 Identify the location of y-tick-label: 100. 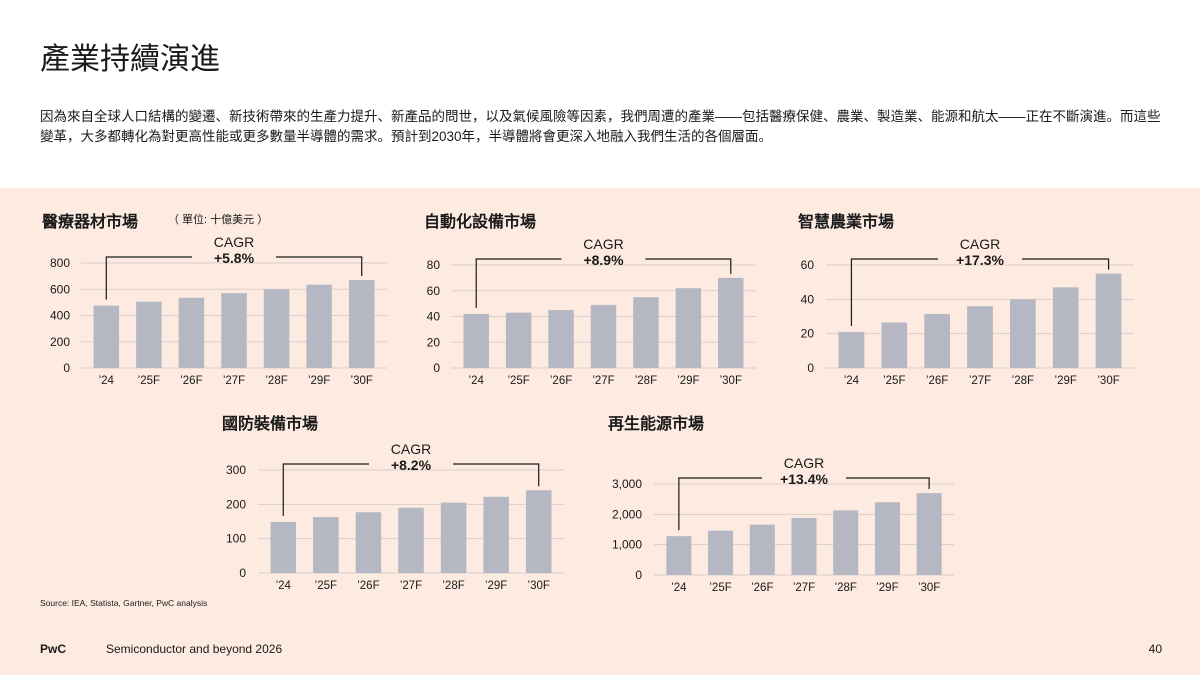
(236, 539).